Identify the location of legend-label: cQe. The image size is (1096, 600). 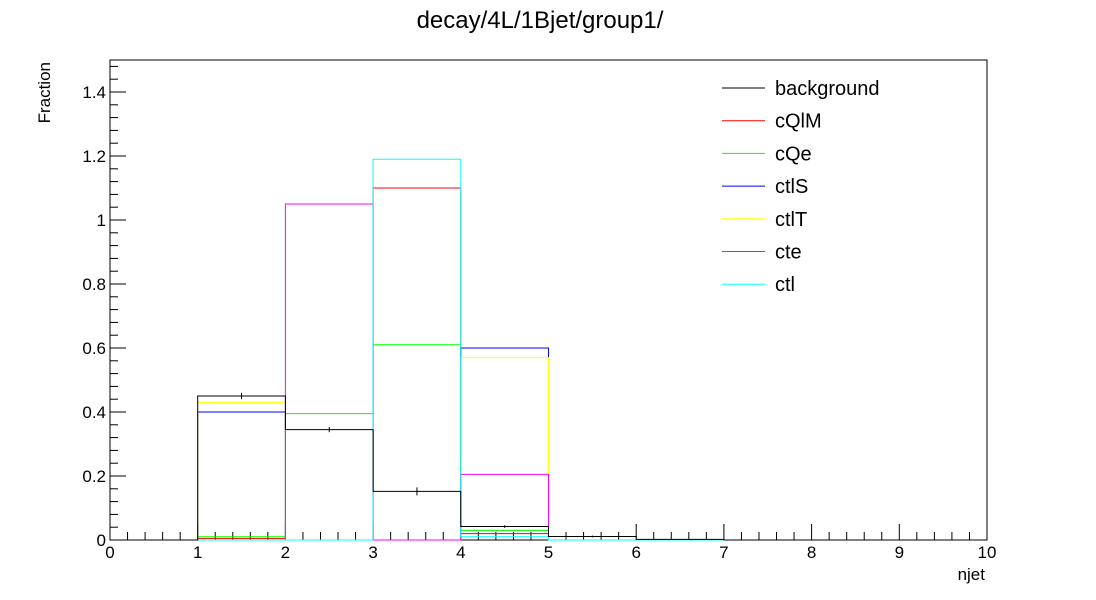
(793, 154).